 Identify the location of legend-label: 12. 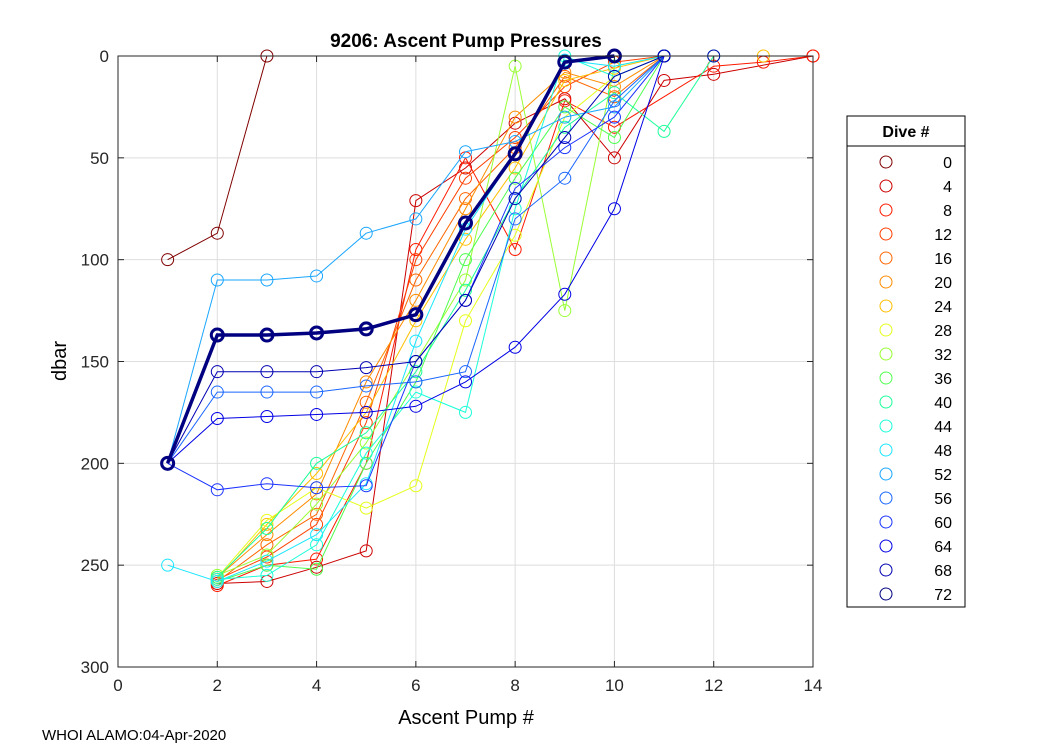
(943, 235).